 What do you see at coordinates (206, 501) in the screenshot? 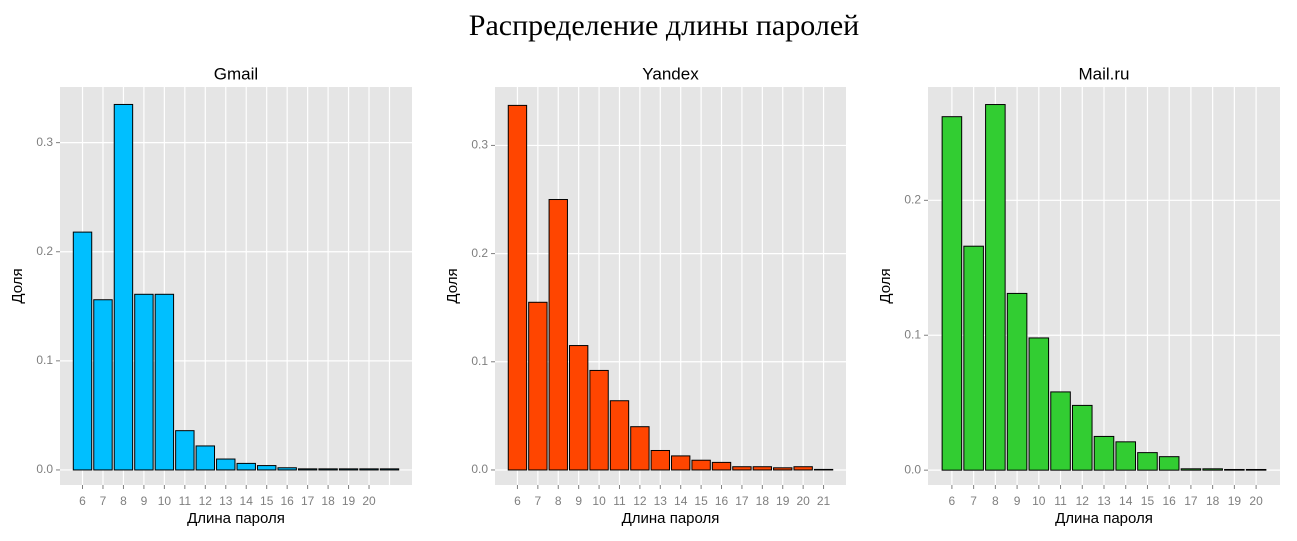
I see `x-tick-label: 12` at bounding box center [206, 501].